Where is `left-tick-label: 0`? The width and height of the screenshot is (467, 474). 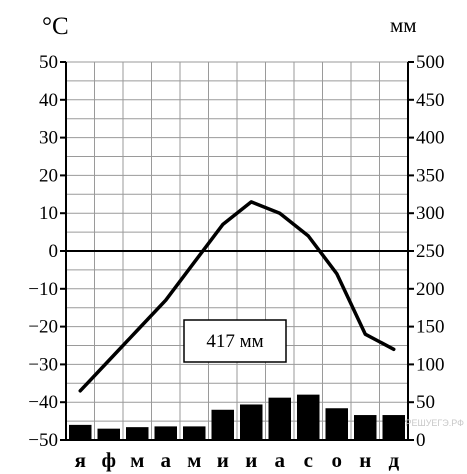
left-tick-label: 0 is located at coordinates (54, 251).